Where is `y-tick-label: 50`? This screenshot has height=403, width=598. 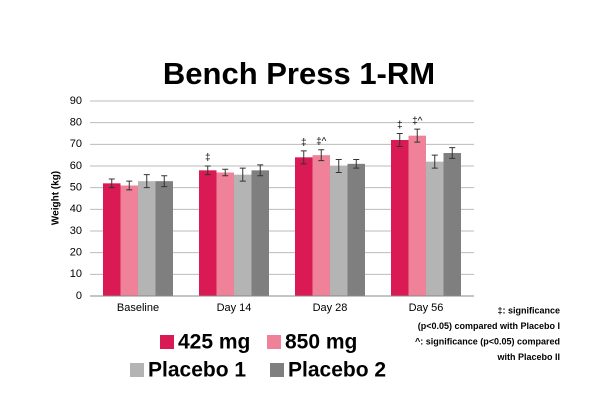
y-tick-label: 50 is located at coordinates (76, 188).